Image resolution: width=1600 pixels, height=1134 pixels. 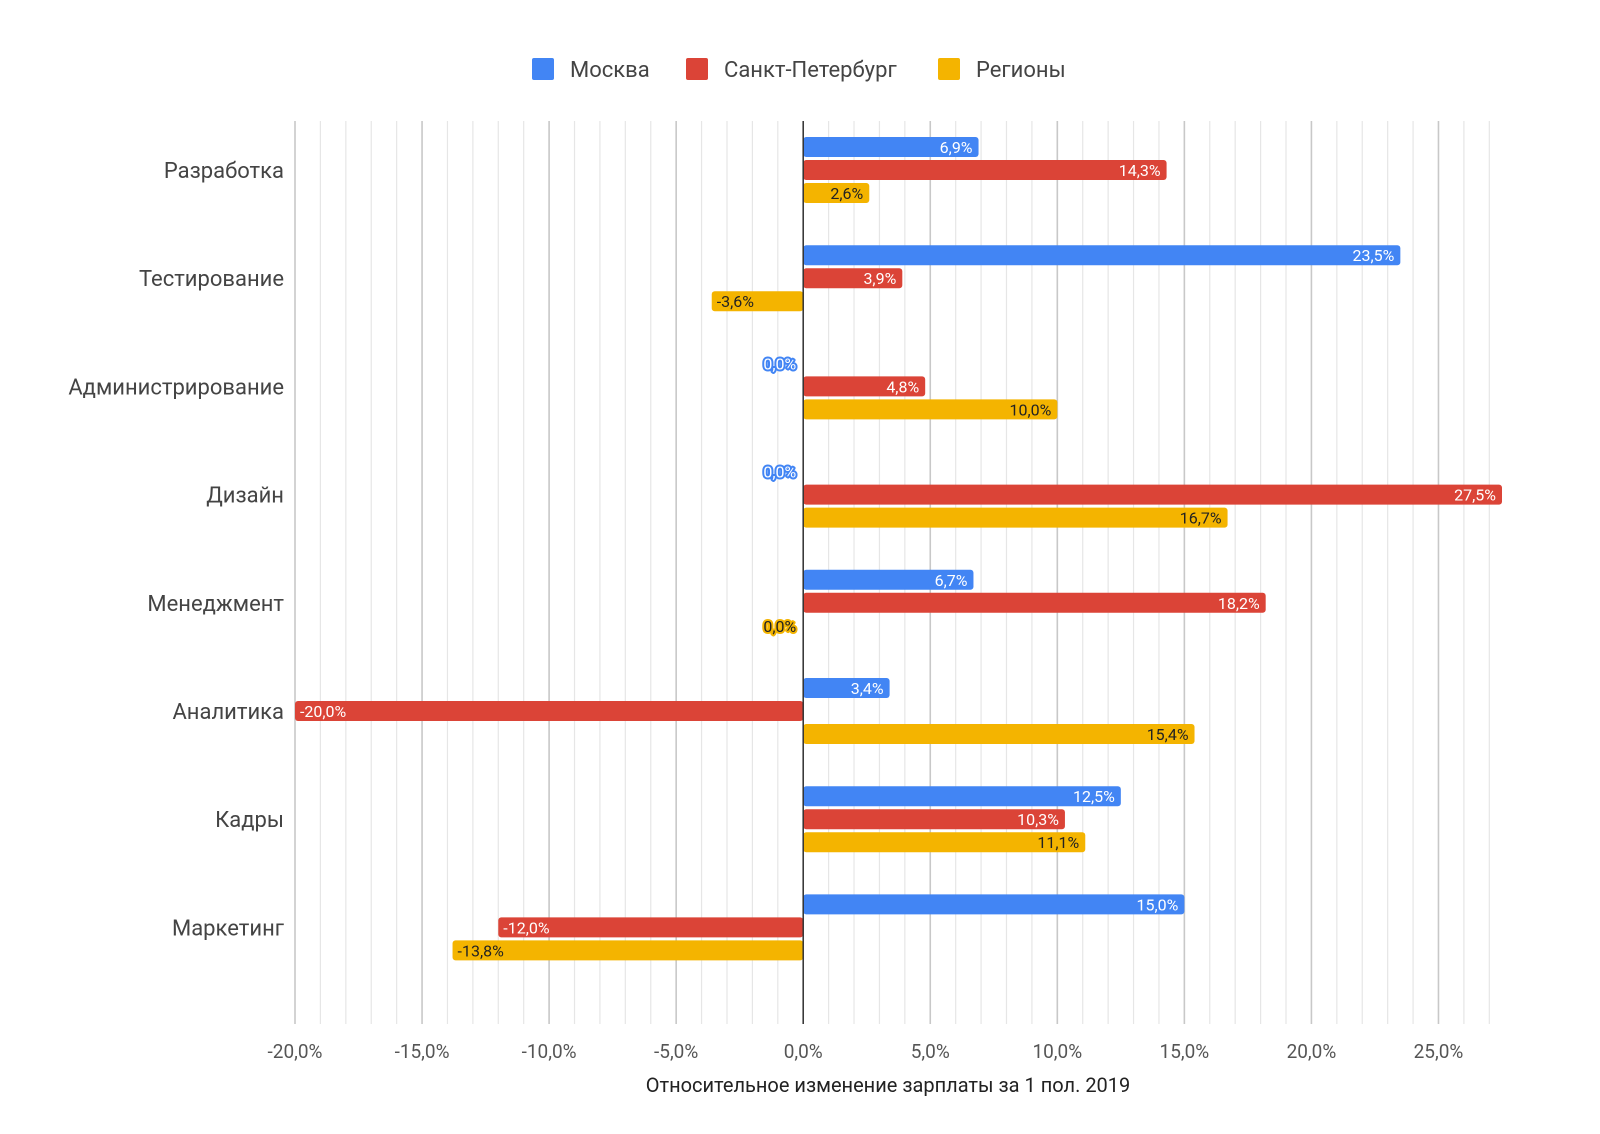 I want to click on data-label: 11,1%, so click(x=1058, y=842).